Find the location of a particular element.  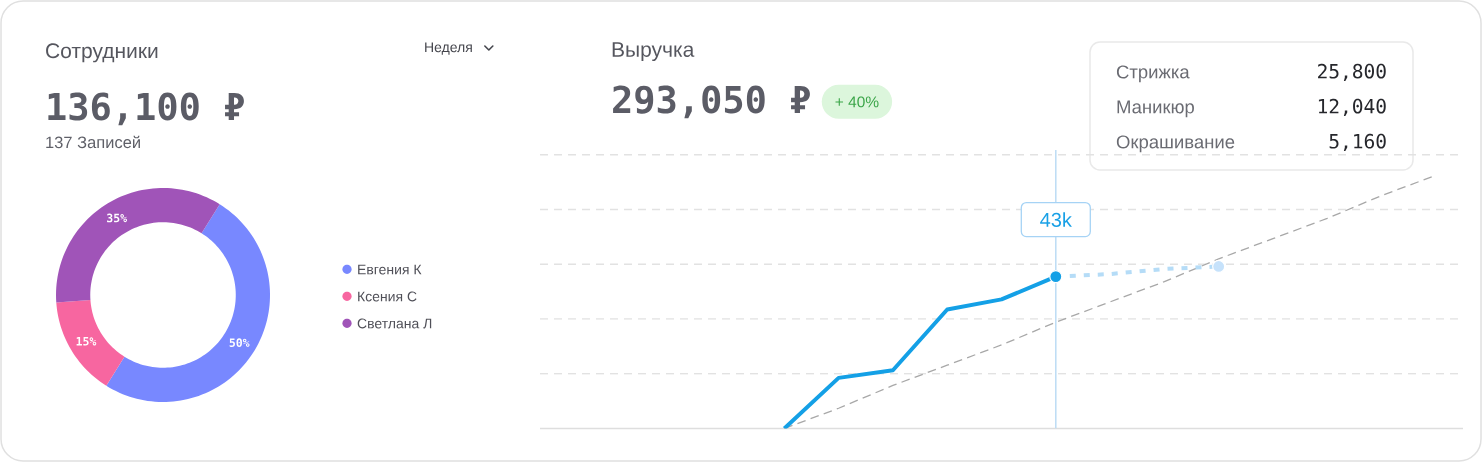

data-label: 50% is located at coordinates (239, 342).